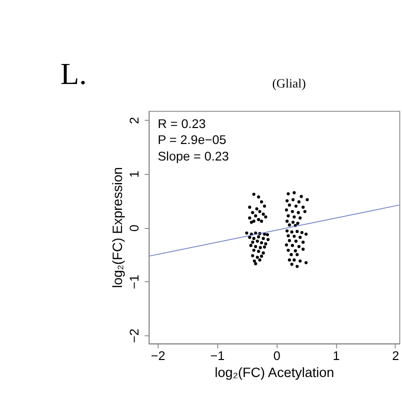 Image resolution: width=402 pixels, height=401 pixels. What do you see at coordinates (336, 356) in the screenshot?
I see `x-tick-label: 1` at bounding box center [336, 356].